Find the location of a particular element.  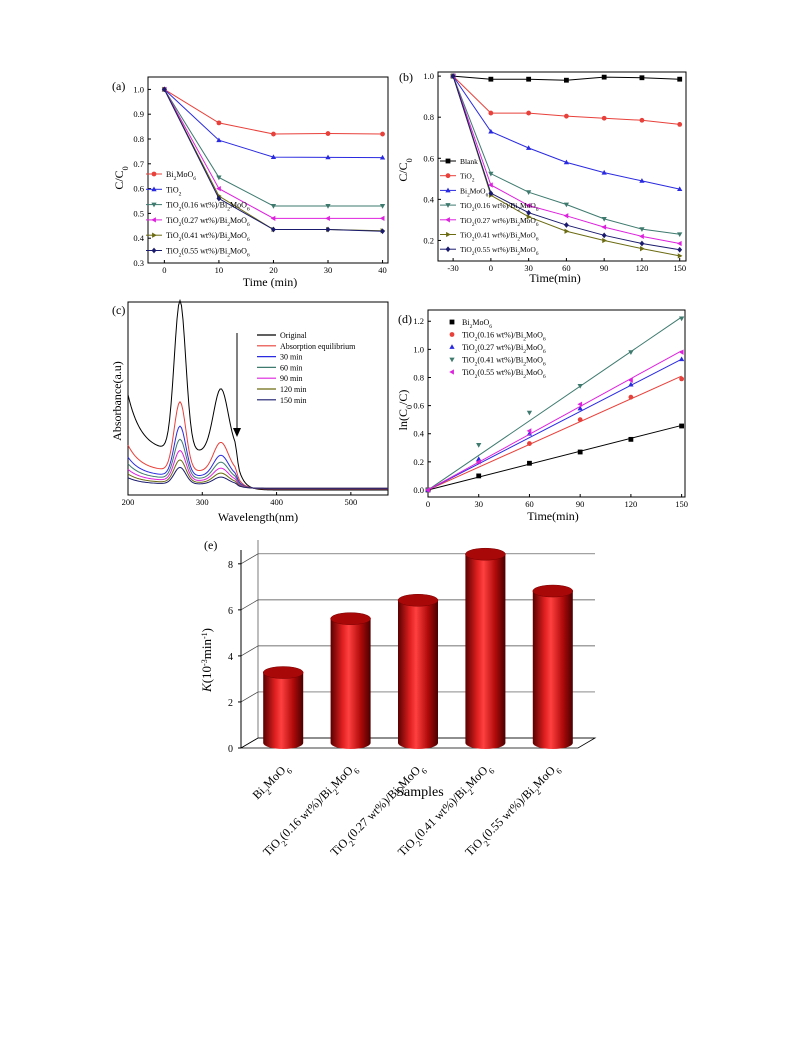

x-tick-label: 40 is located at coordinates (382, 270).